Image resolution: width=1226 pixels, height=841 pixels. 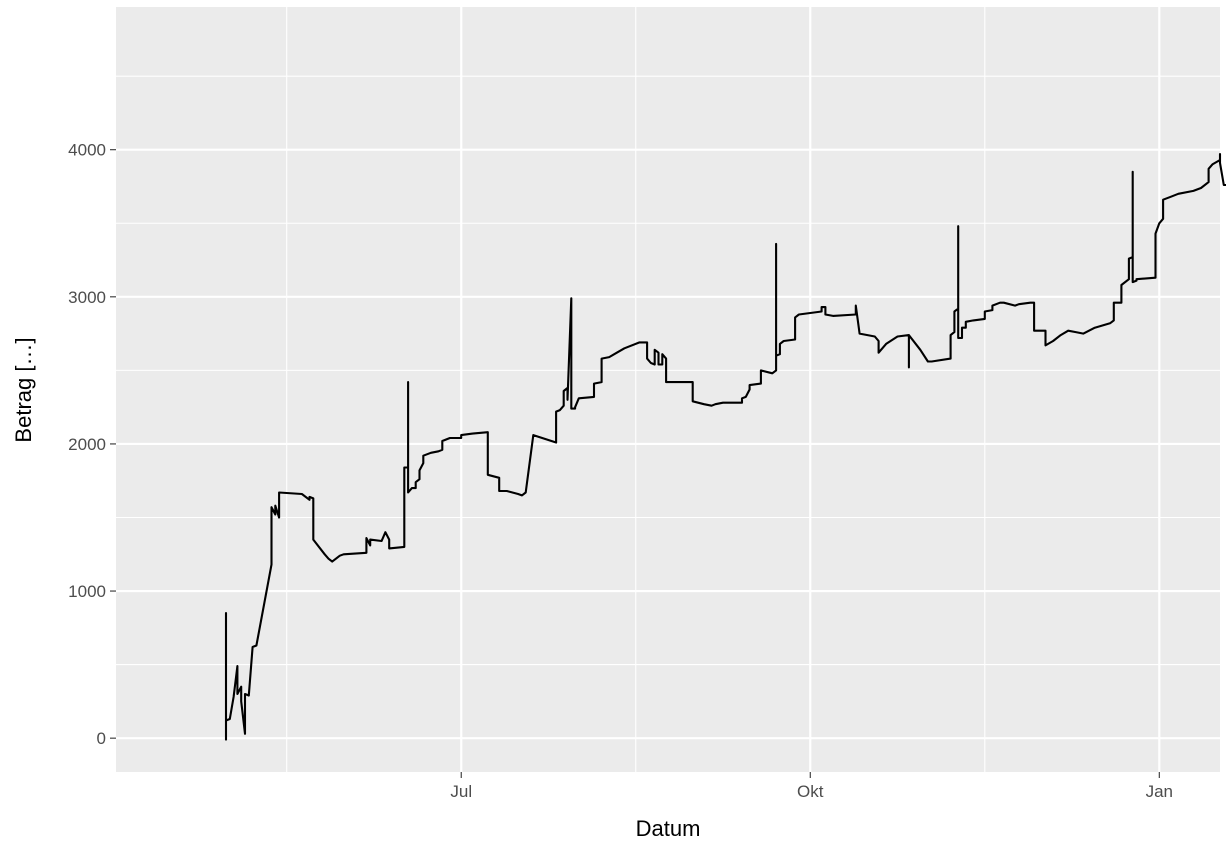 What do you see at coordinates (87, 297) in the screenshot?
I see `y-tick-label: 3000` at bounding box center [87, 297].